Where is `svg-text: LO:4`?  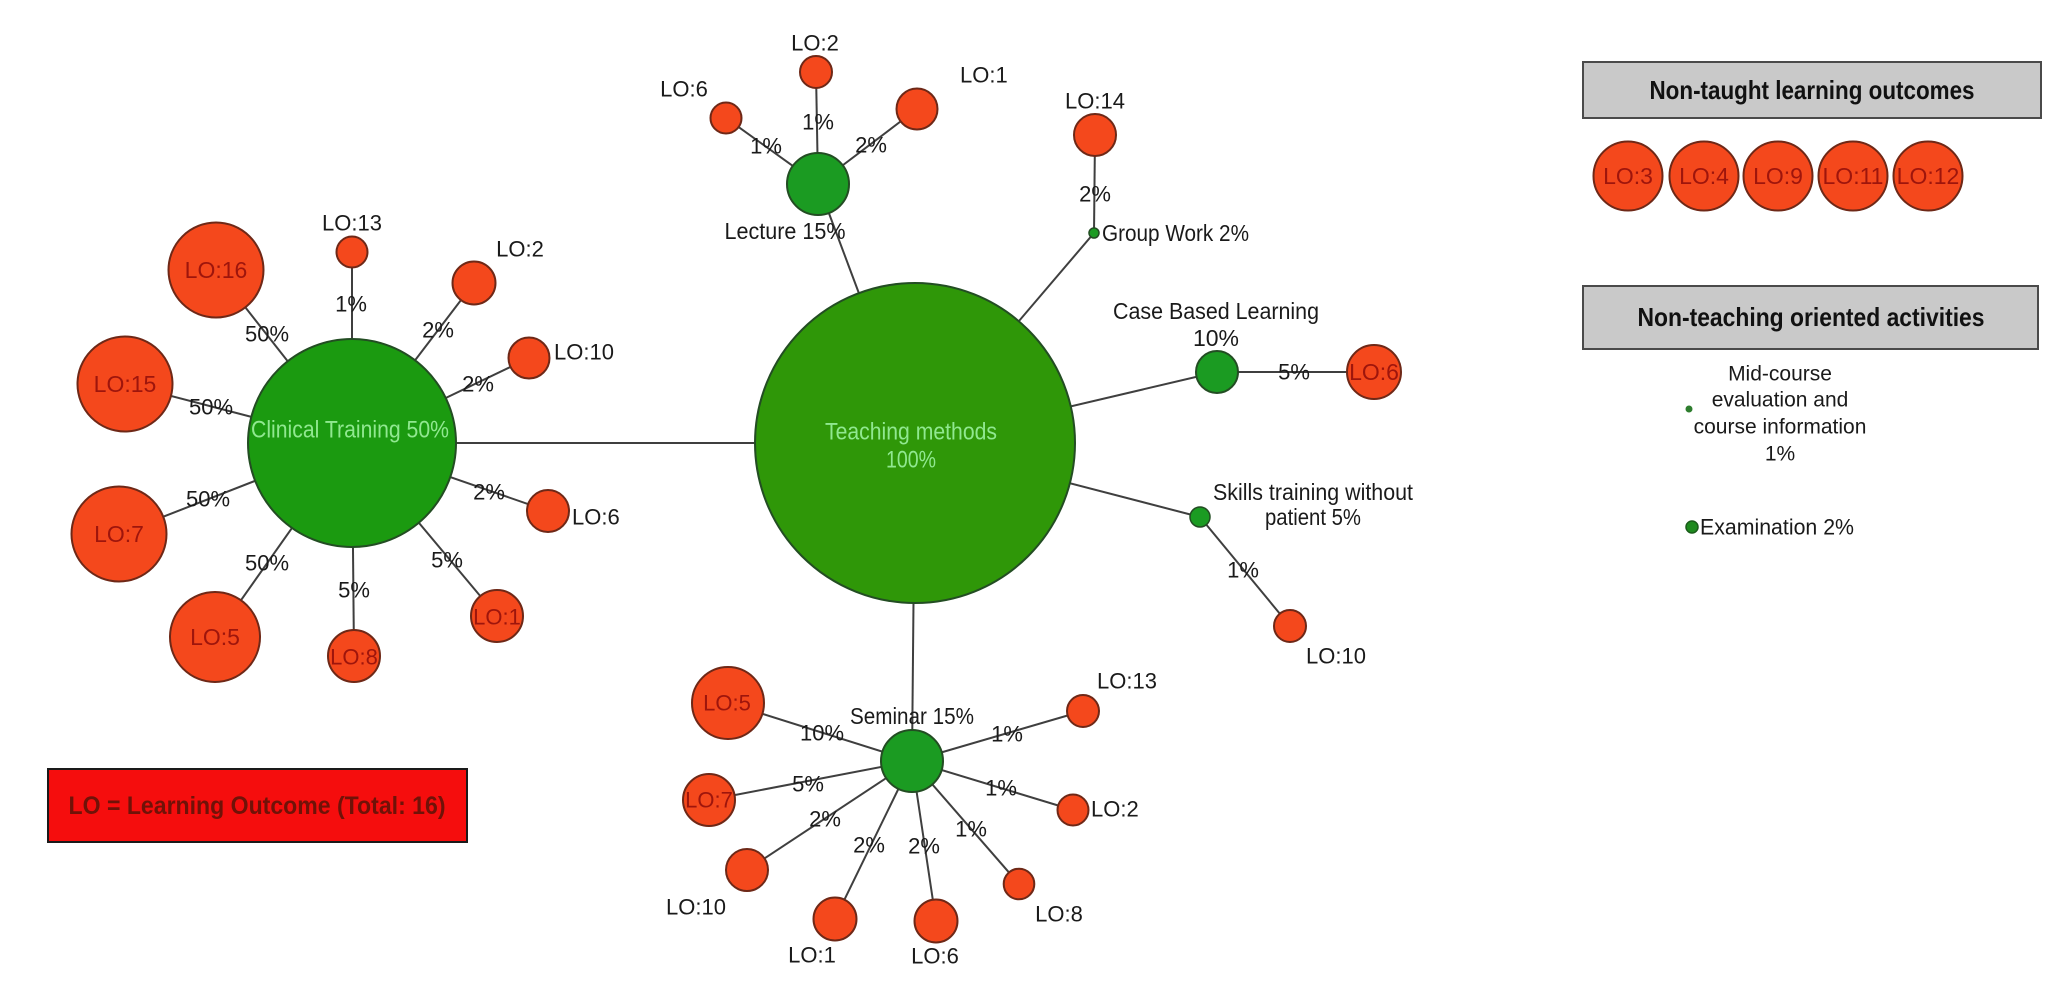
svg-text: LO:4 is located at coordinates (1704, 176).